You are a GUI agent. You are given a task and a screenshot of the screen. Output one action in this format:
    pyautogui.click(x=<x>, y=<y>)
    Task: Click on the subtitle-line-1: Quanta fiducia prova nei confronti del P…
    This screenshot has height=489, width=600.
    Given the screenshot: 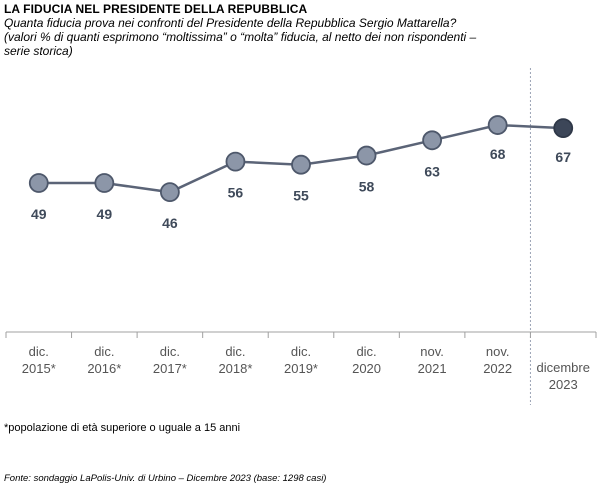 What is the action you would take?
    pyautogui.click(x=230, y=23)
    